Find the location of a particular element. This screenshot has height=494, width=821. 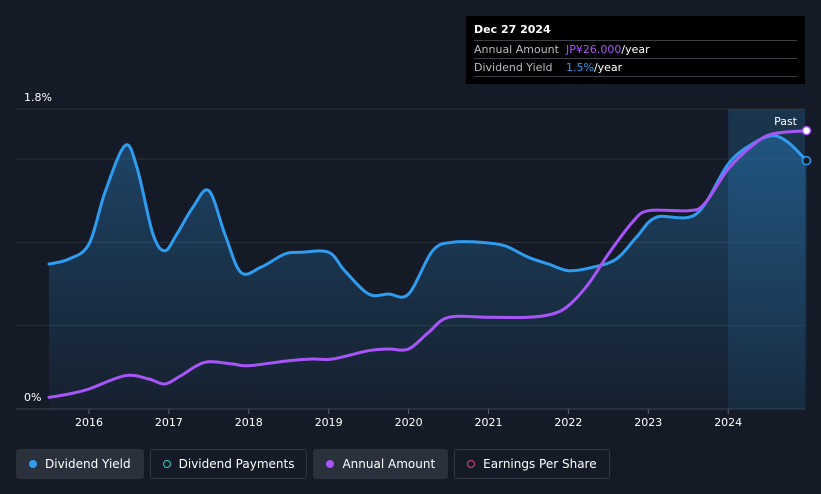

x-tick-label: 2018 is located at coordinates (249, 422).